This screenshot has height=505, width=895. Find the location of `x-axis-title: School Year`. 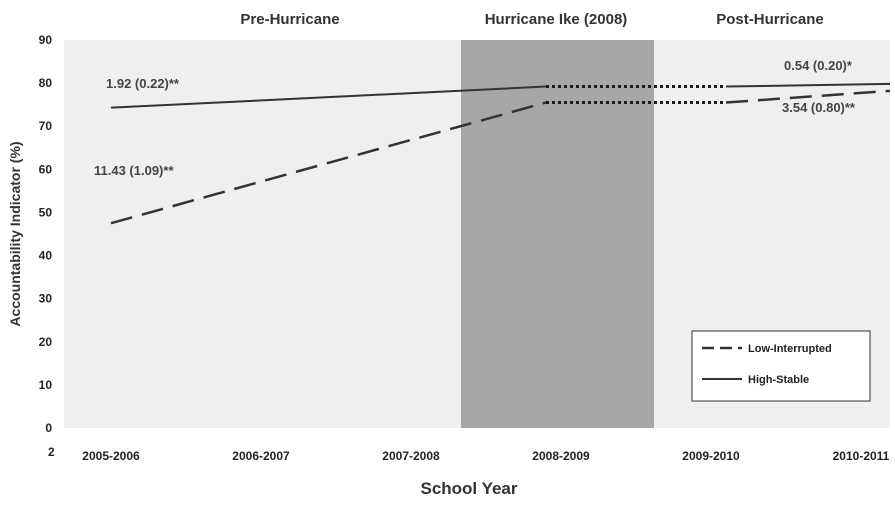

x-axis-title: School Year is located at coordinates (468, 488).